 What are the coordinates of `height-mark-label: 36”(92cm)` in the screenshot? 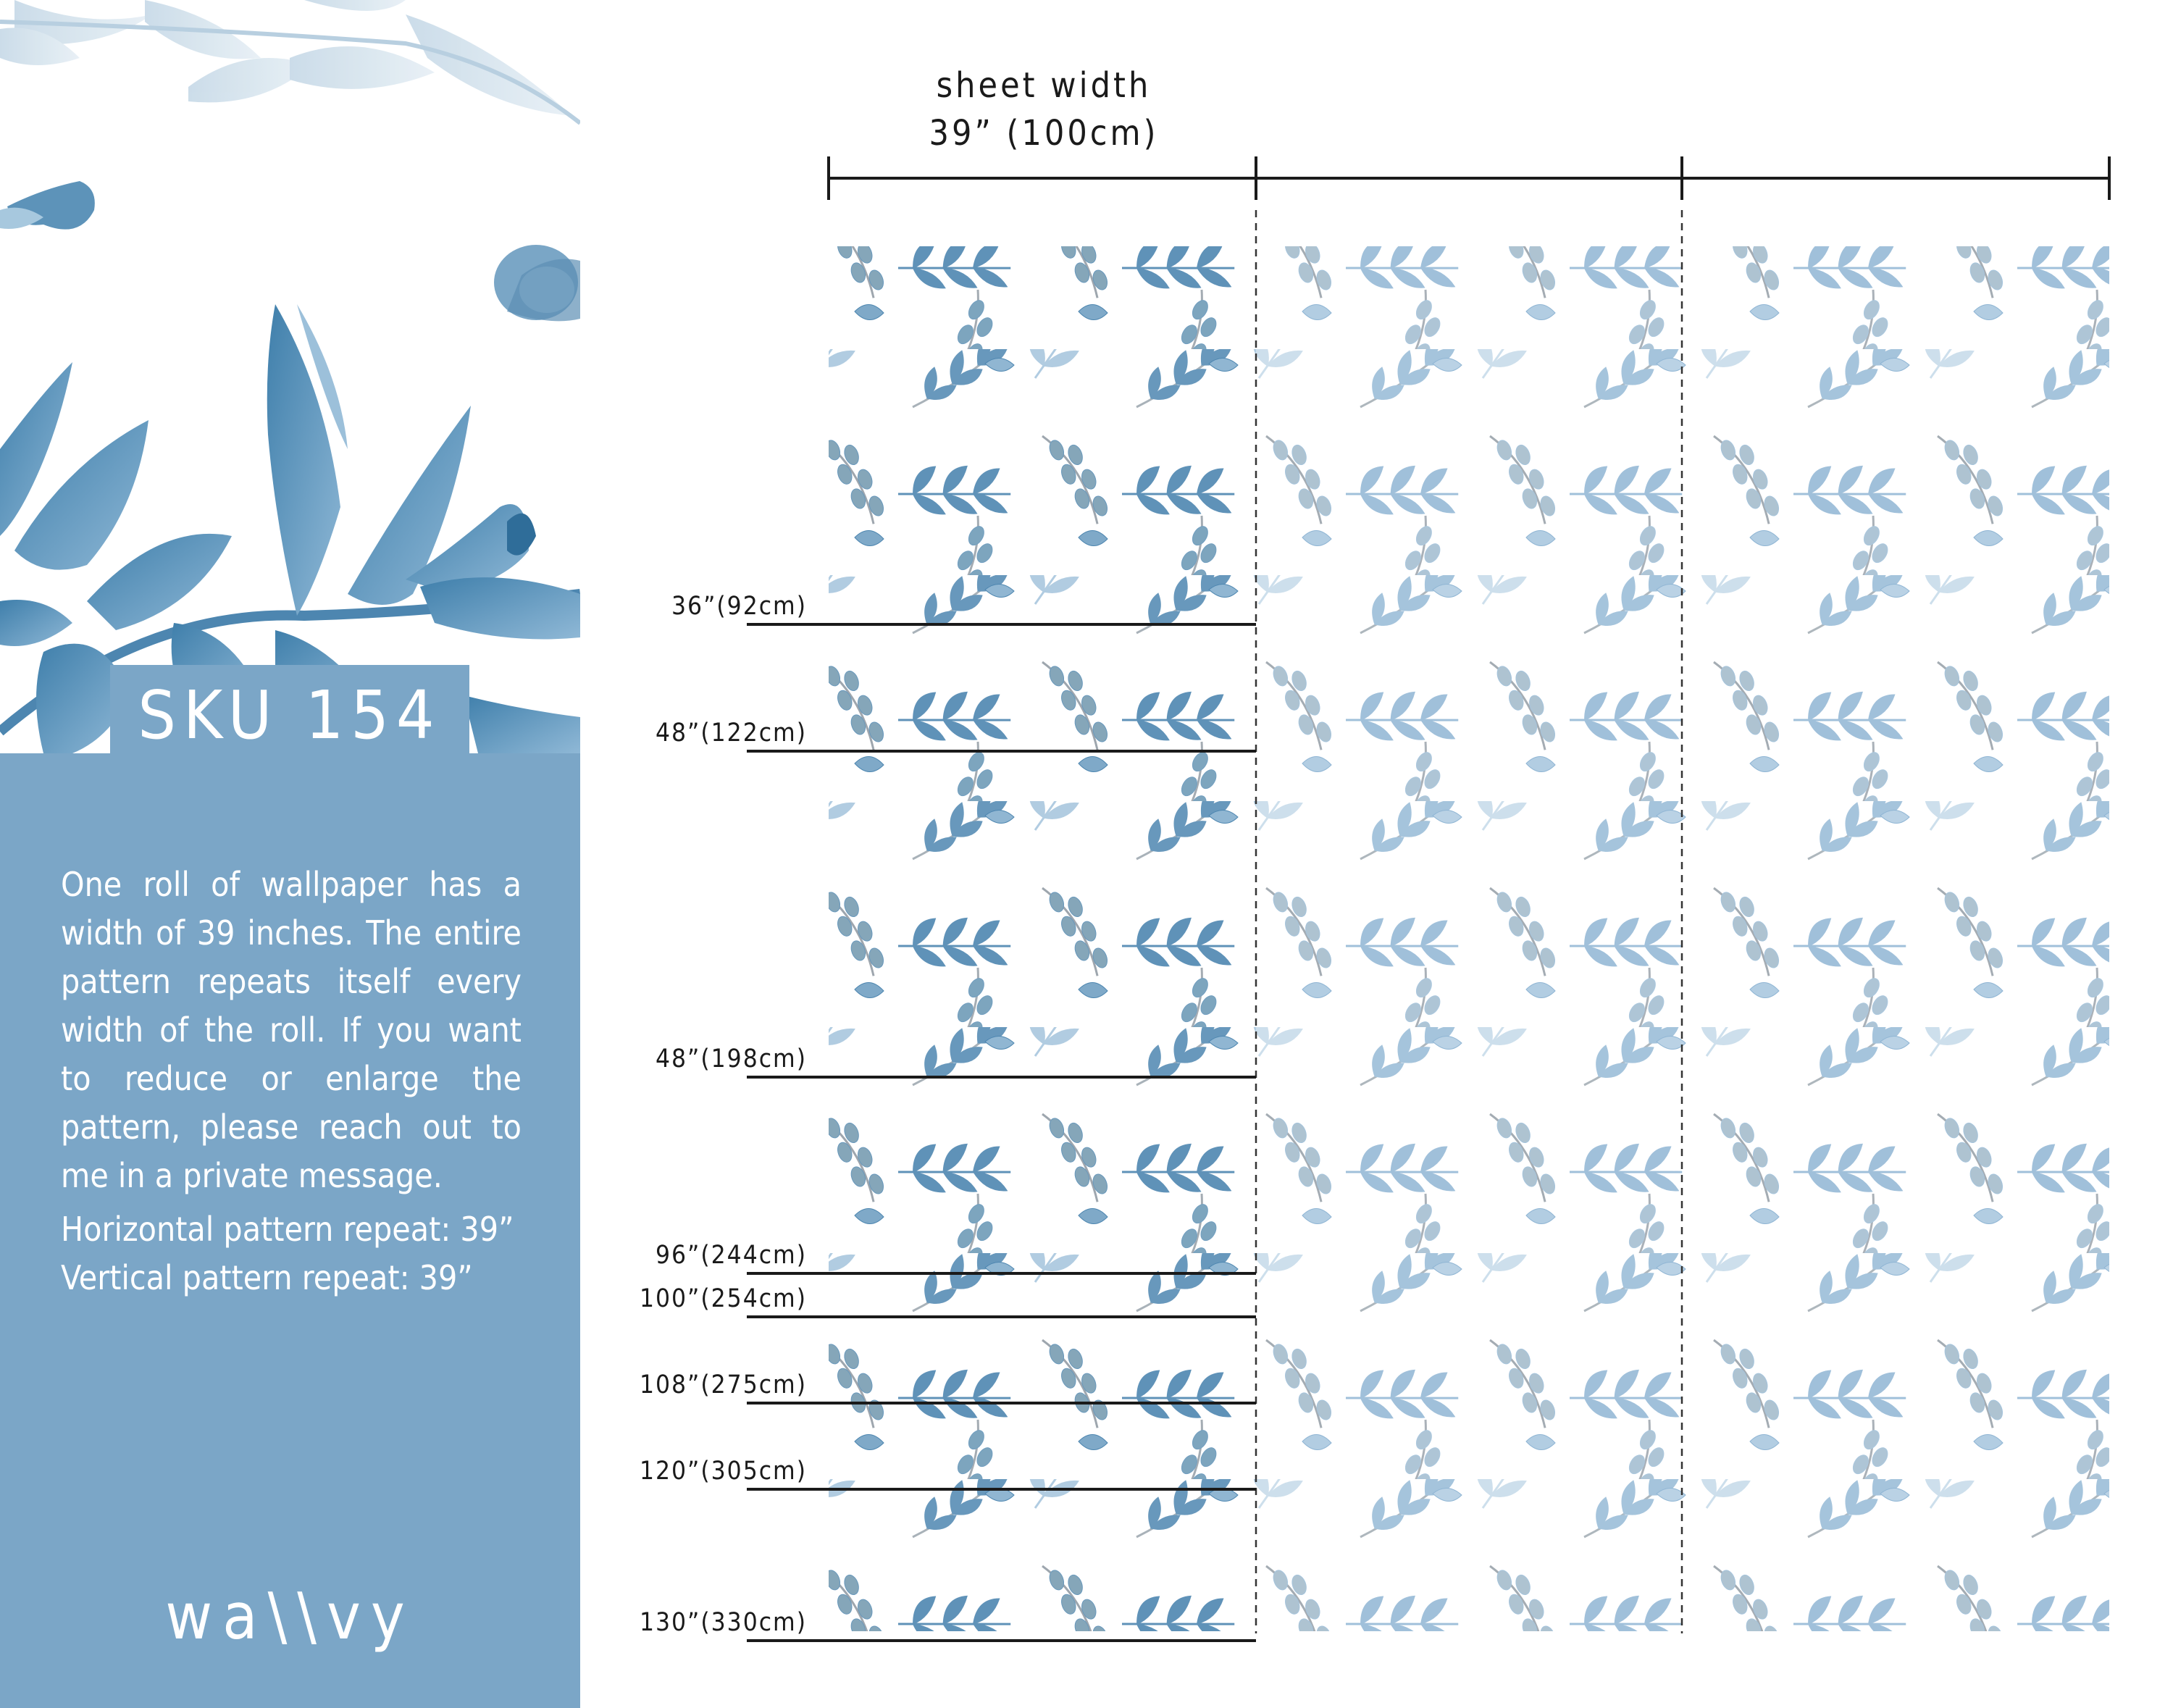 It's located at (739, 606).